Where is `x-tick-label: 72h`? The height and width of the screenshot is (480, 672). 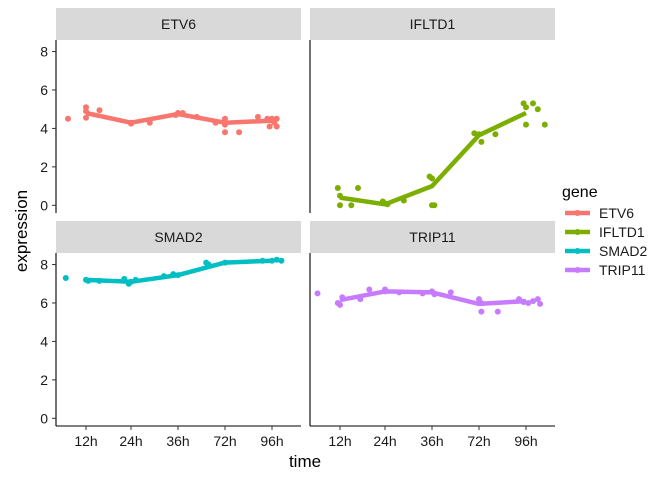
x-tick-label: 72h is located at coordinates (224, 441).